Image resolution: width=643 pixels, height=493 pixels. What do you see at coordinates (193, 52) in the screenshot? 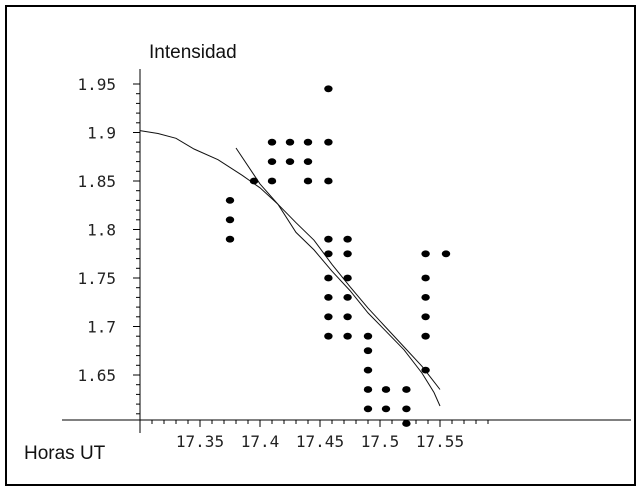
I see `y-axis-title: Intensidad` at bounding box center [193, 52].